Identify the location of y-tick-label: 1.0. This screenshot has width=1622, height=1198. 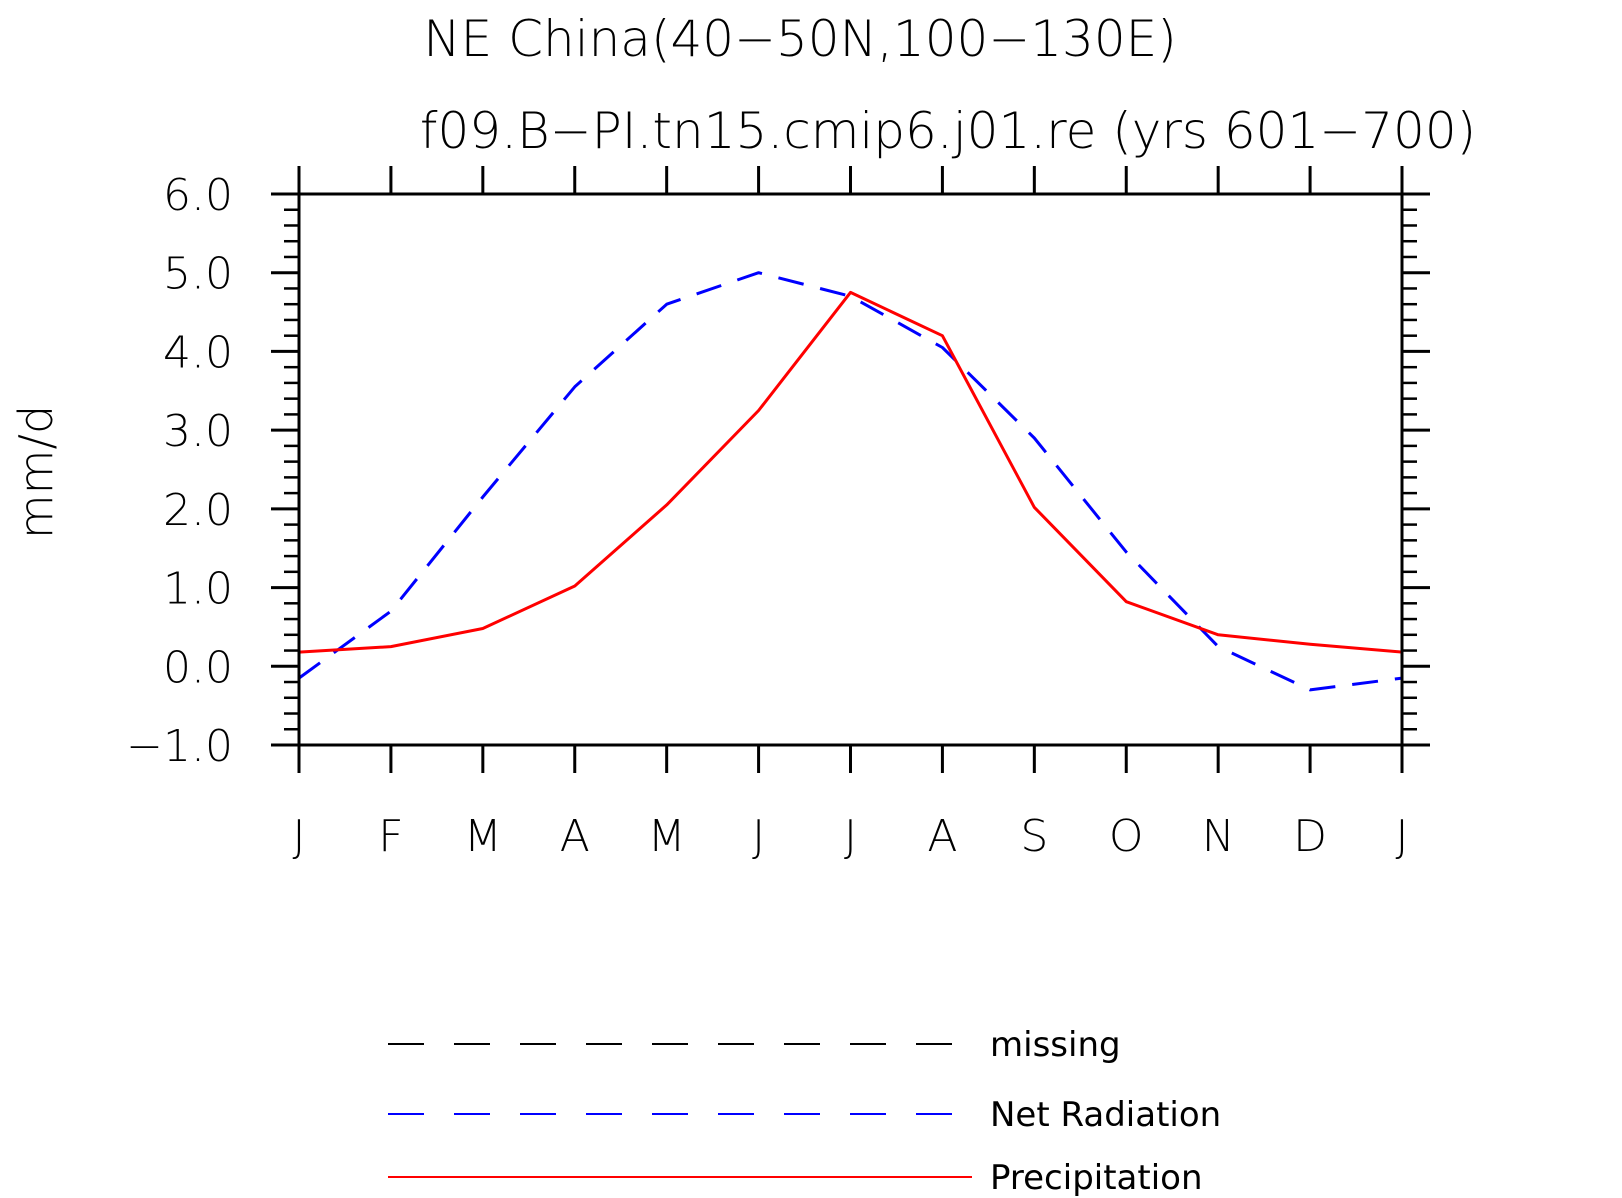
(198, 589).